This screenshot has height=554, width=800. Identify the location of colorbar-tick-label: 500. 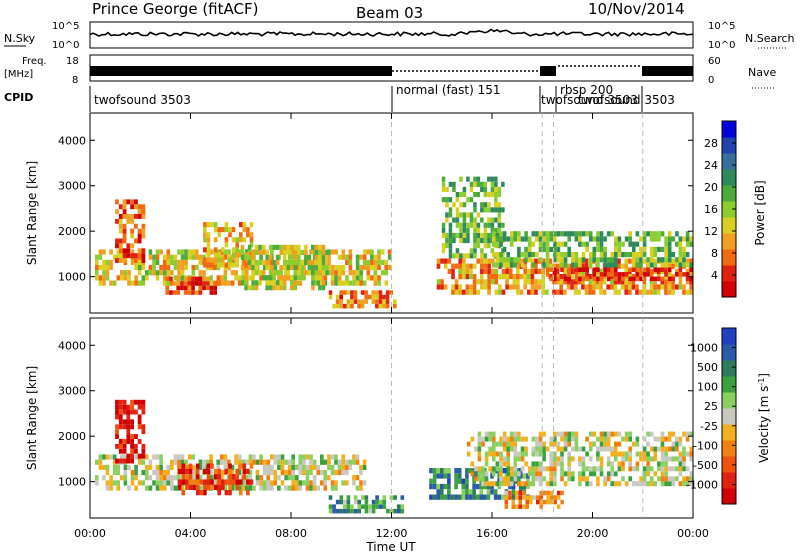
(707, 367).